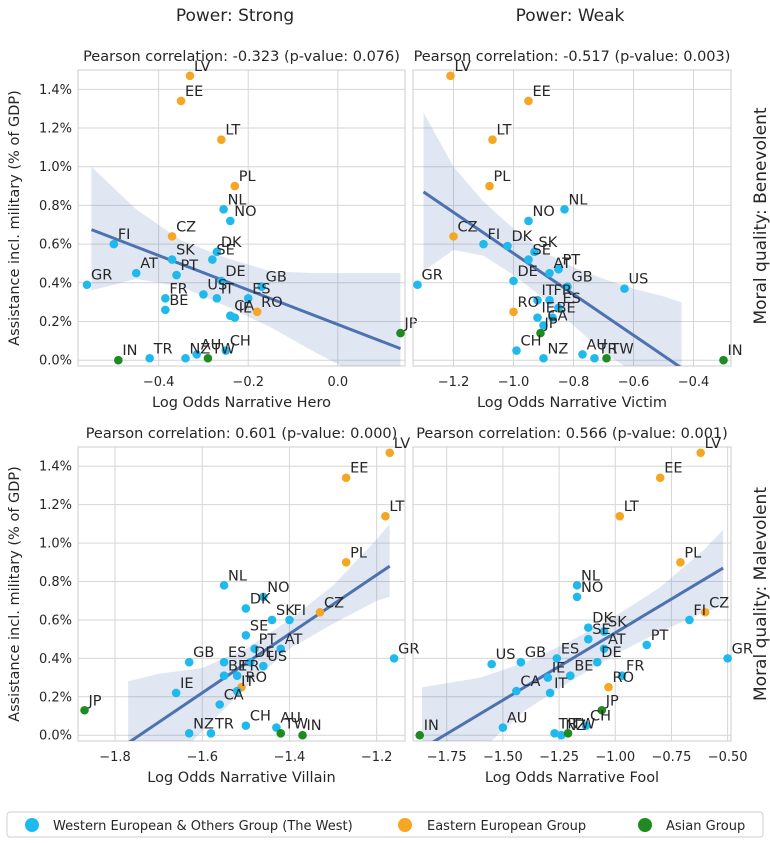  I want to click on column-title-strong: Power: Strong, so click(235, 16).